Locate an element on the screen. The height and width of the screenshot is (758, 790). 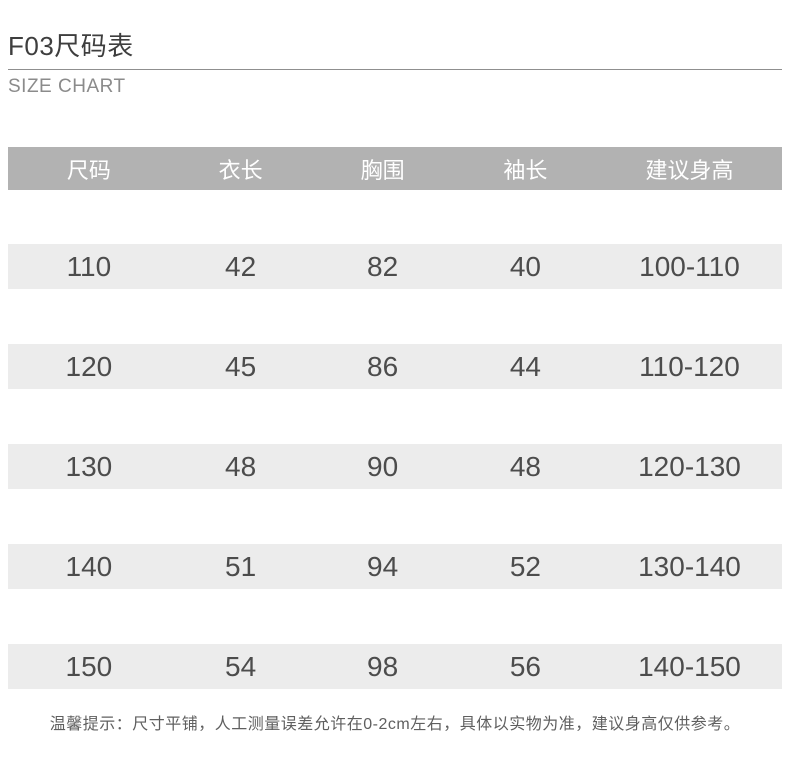
page-header: F03尺码表 SIZE CHART is located at coordinates (395, 48).